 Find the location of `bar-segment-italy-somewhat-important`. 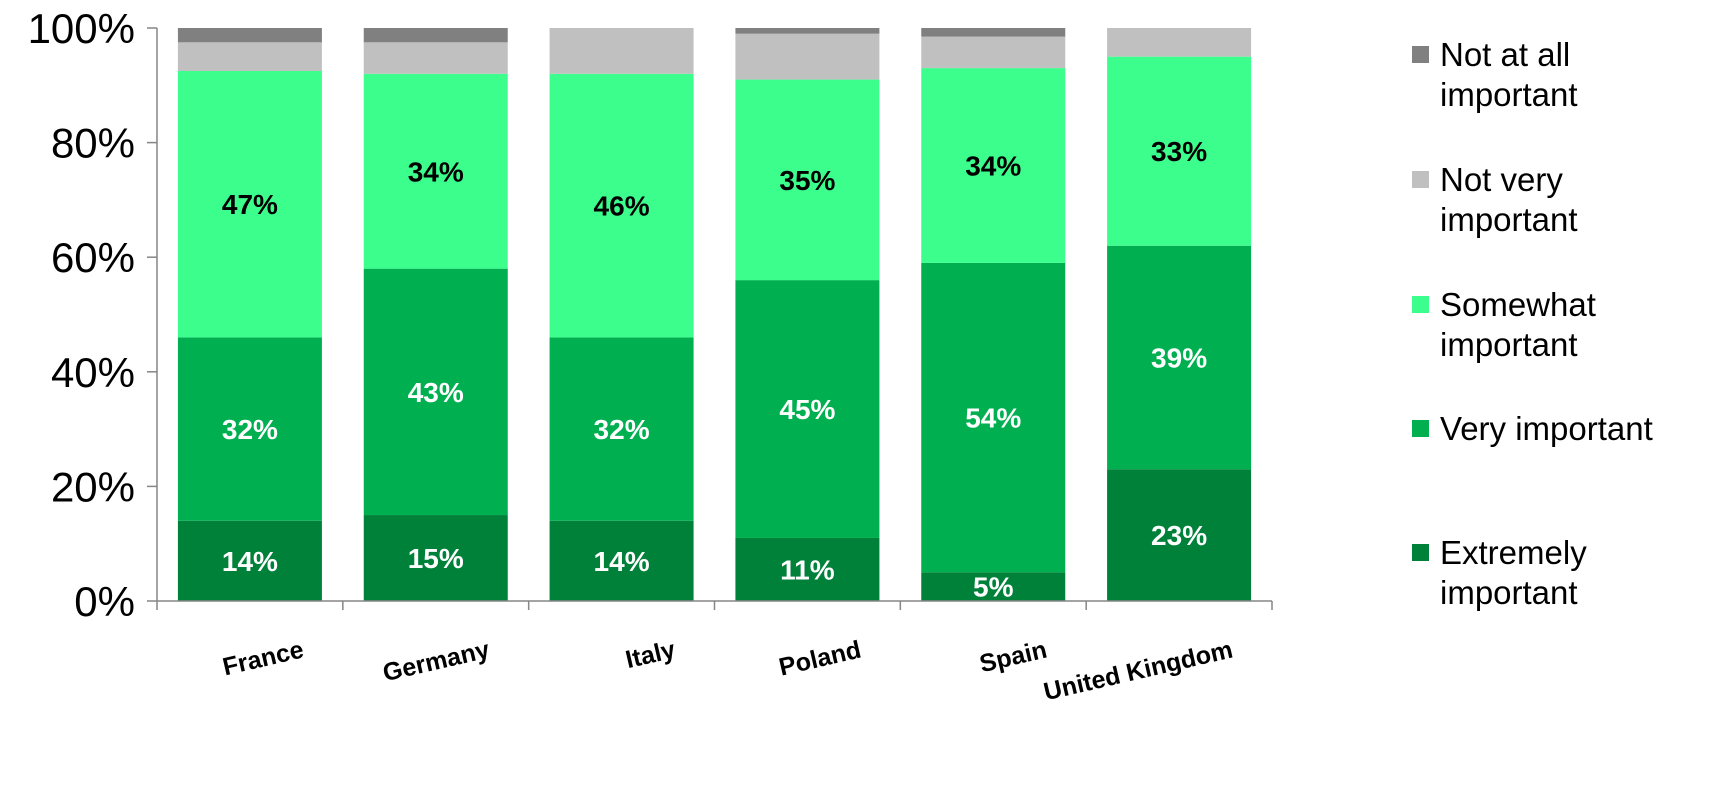

bar-segment-italy-somewhat-important is located at coordinates (621, 205).